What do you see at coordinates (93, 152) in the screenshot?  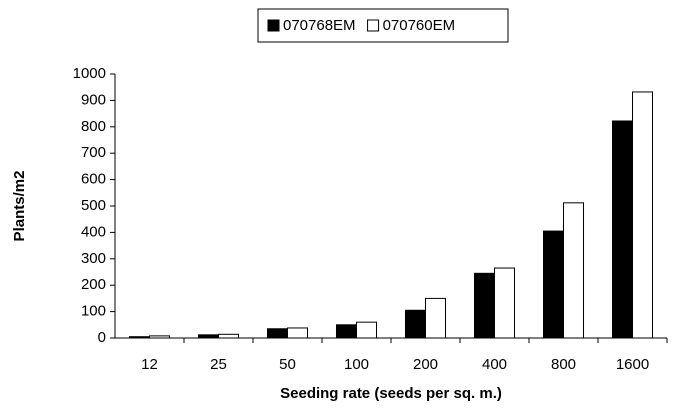 I see `y-tick-label: 700` at bounding box center [93, 152].